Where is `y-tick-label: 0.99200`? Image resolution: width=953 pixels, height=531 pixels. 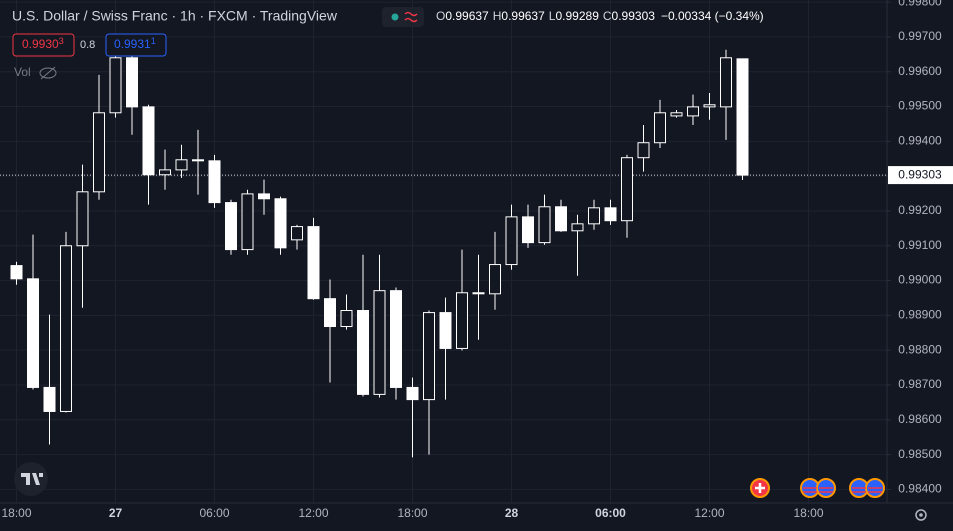
y-tick-label: 0.99200 is located at coordinates (920, 210).